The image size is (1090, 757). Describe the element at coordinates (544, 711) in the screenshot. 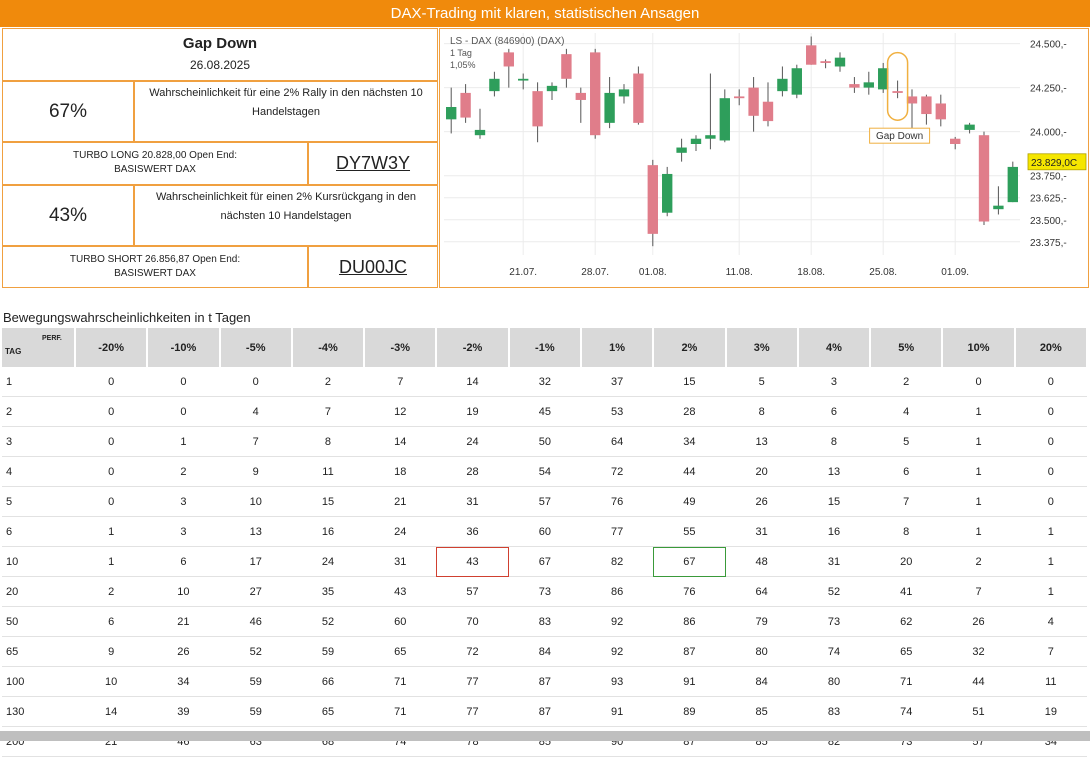

I see `table-row: 130 14 39 59 65 71 77 87 91 89 85 83 74 51 19` at that location.